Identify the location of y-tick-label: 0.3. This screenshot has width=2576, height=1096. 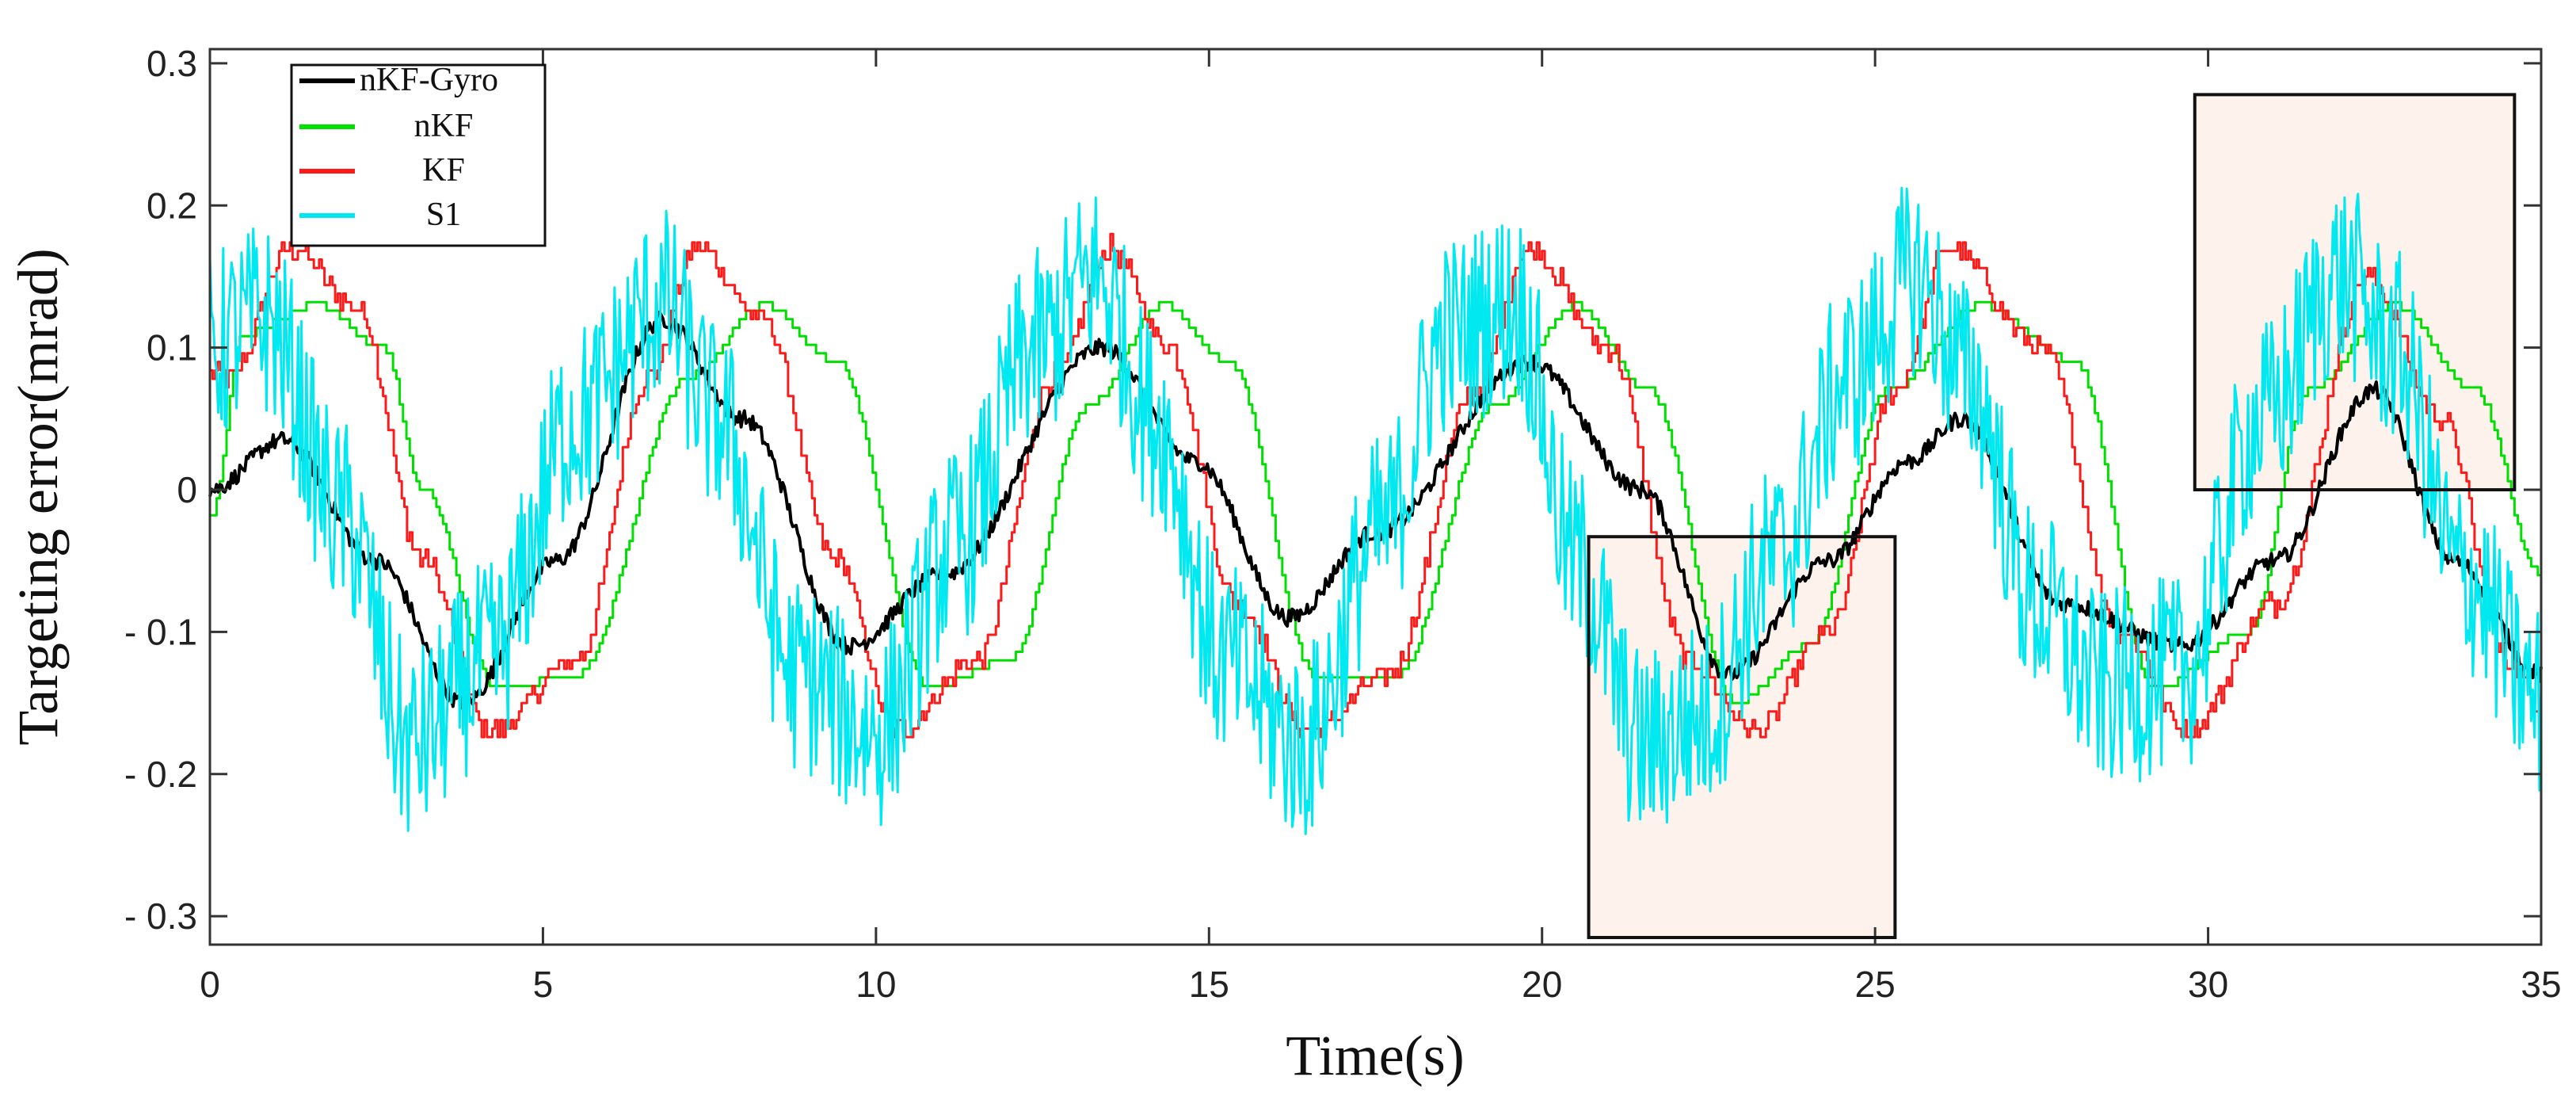
(172, 63).